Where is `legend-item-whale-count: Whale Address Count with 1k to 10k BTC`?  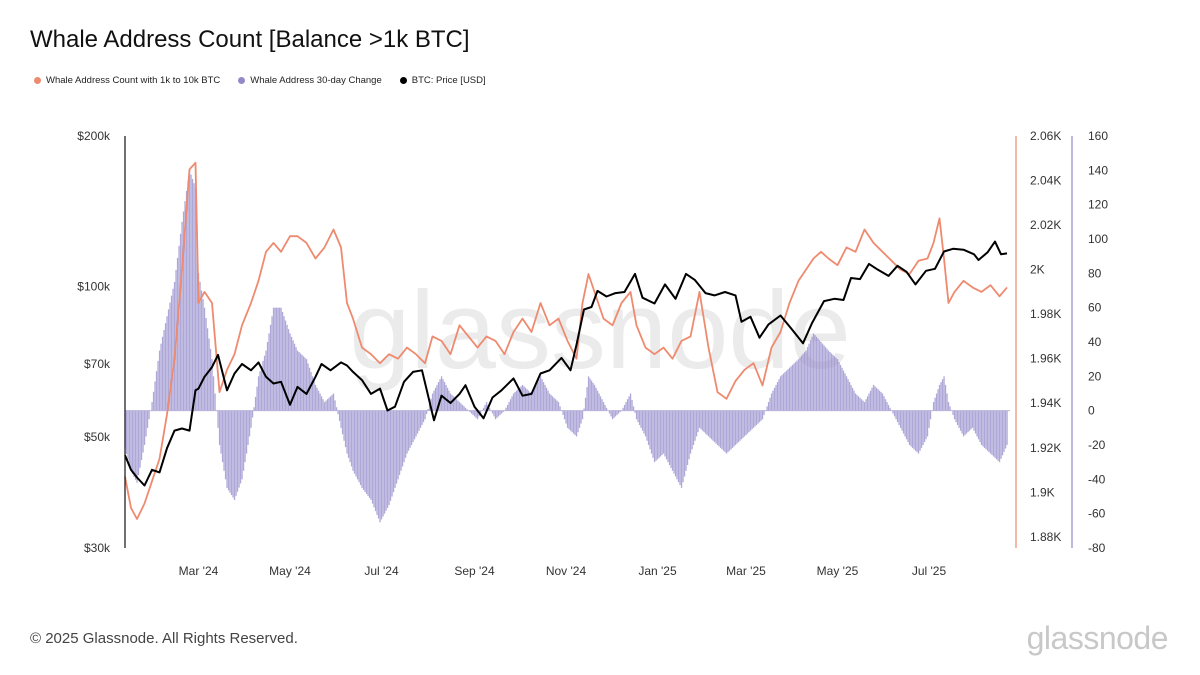 legend-item-whale-count: Whale Address Count with 1k to 10k BTC is located at coordinates (127, 80).